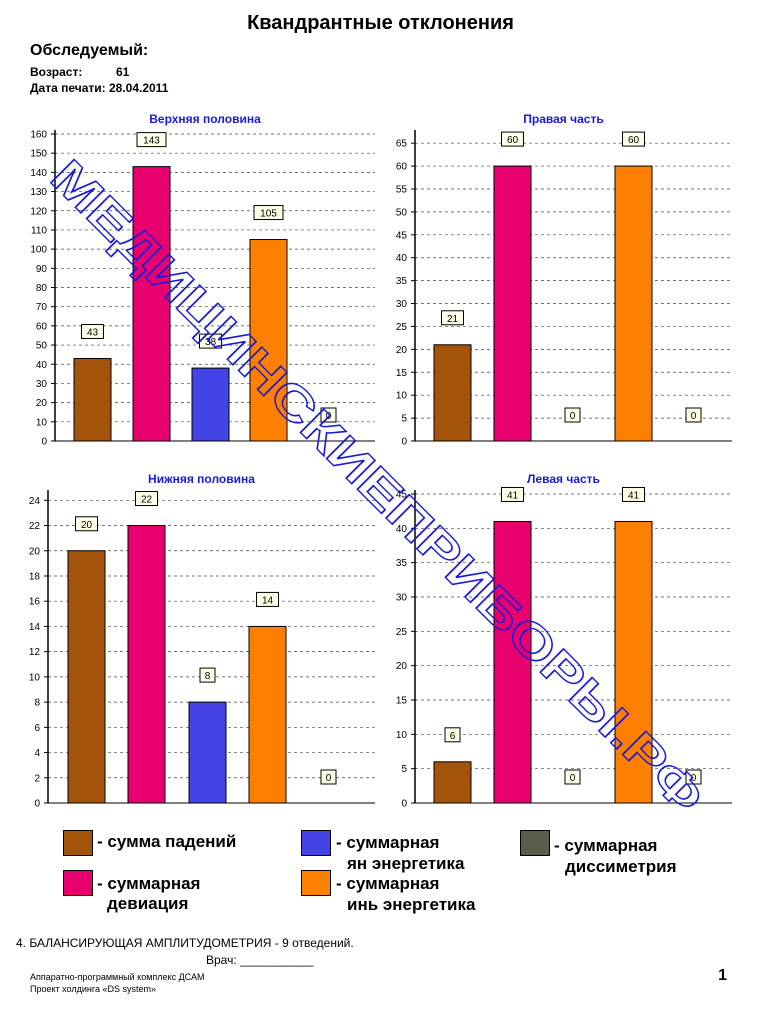  Describe the element at coordinates (56, 72) in the screenshot. I see `age-label: Возраст:` at that location.